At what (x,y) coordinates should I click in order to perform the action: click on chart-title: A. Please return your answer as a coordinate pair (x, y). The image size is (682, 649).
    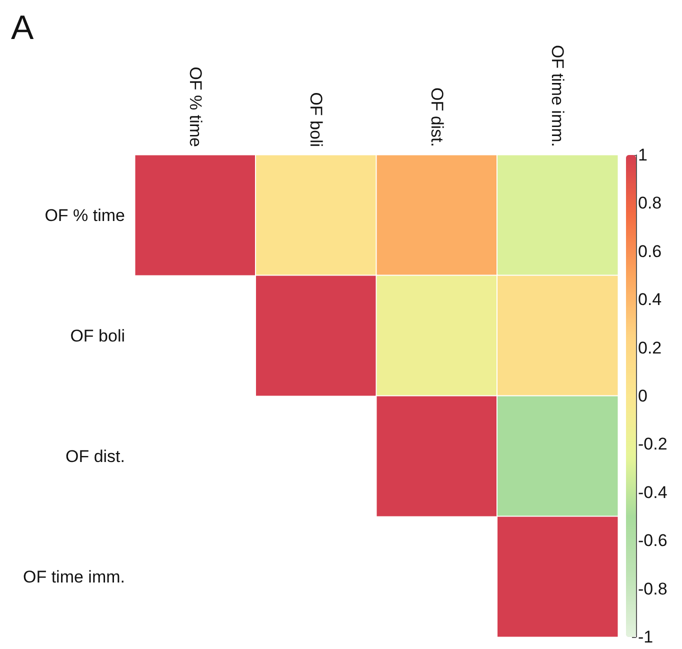
    Looking at the image, I should click on (22, 28).